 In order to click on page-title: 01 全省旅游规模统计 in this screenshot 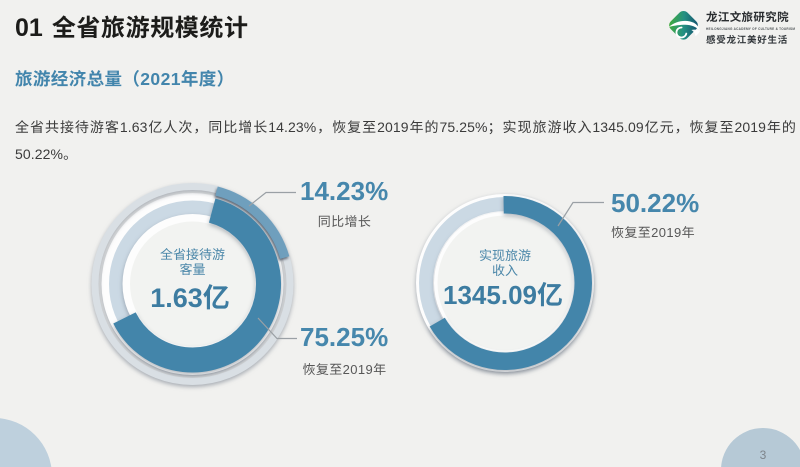, I will do `click(132, 25)`.